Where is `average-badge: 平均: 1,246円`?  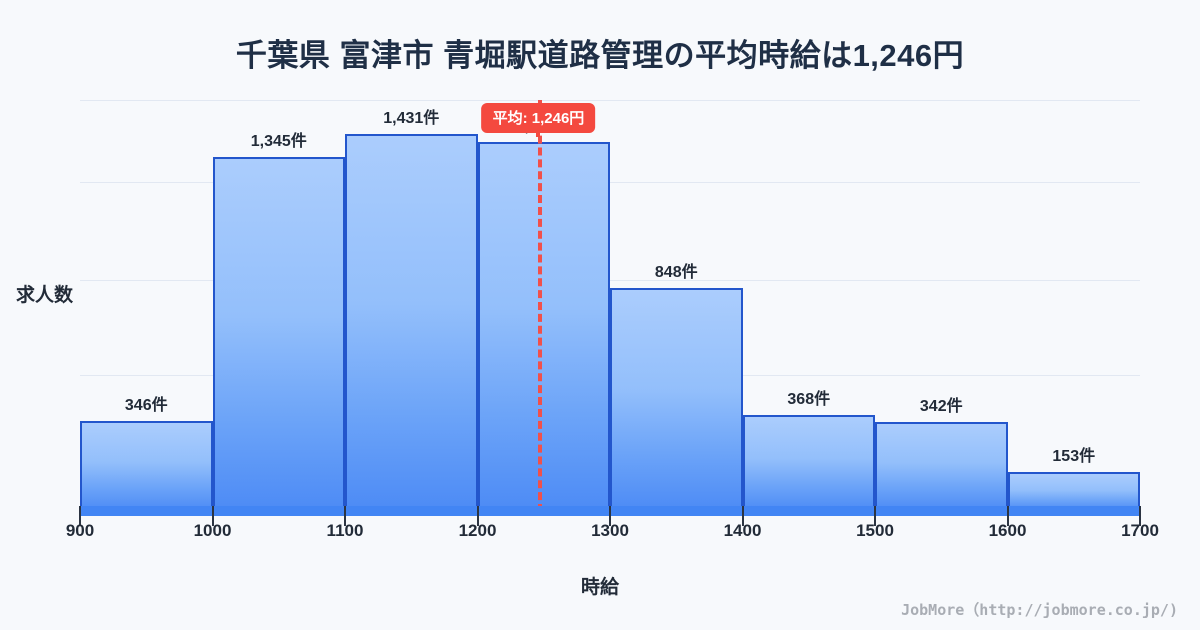 average-badge: 平均: 1,246円 is located at coordinates (538, 118).